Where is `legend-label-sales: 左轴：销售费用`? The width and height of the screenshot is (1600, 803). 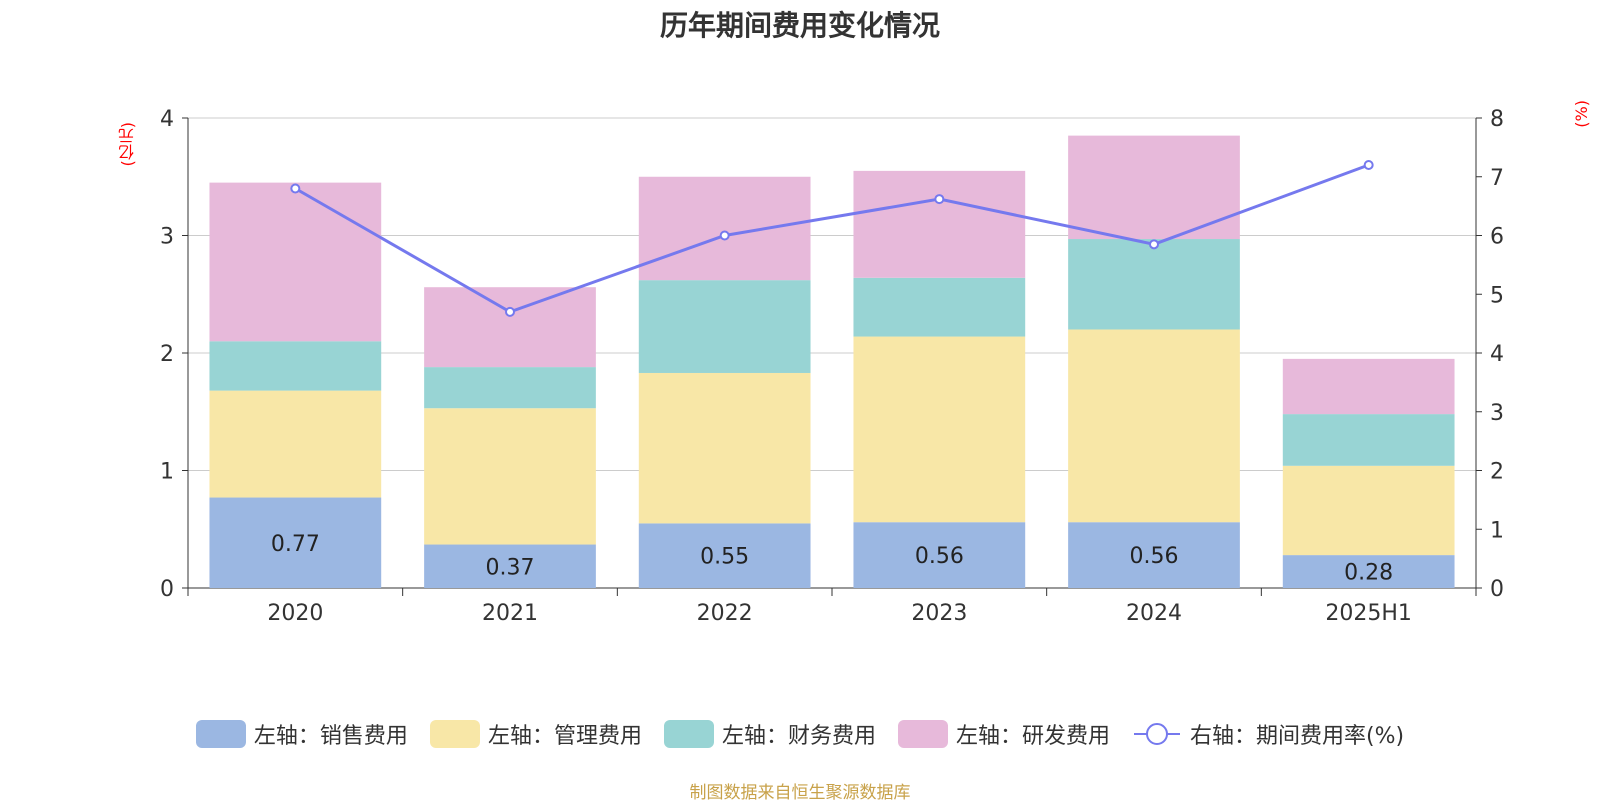
legend-label-sales: 左轴：销售费用 is located at coordinates (330, 736).